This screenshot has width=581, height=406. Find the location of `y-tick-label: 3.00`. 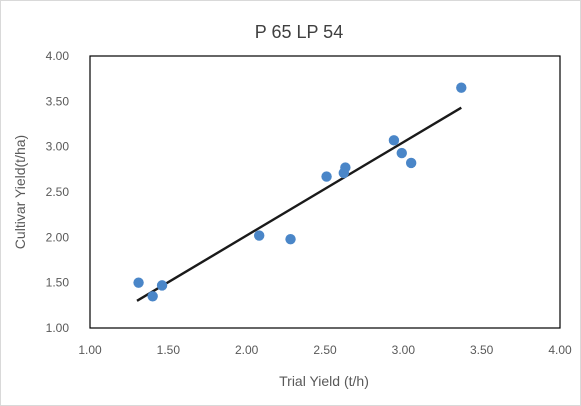

y-tick-label: 3.00 is located at coordinates (58, 147).